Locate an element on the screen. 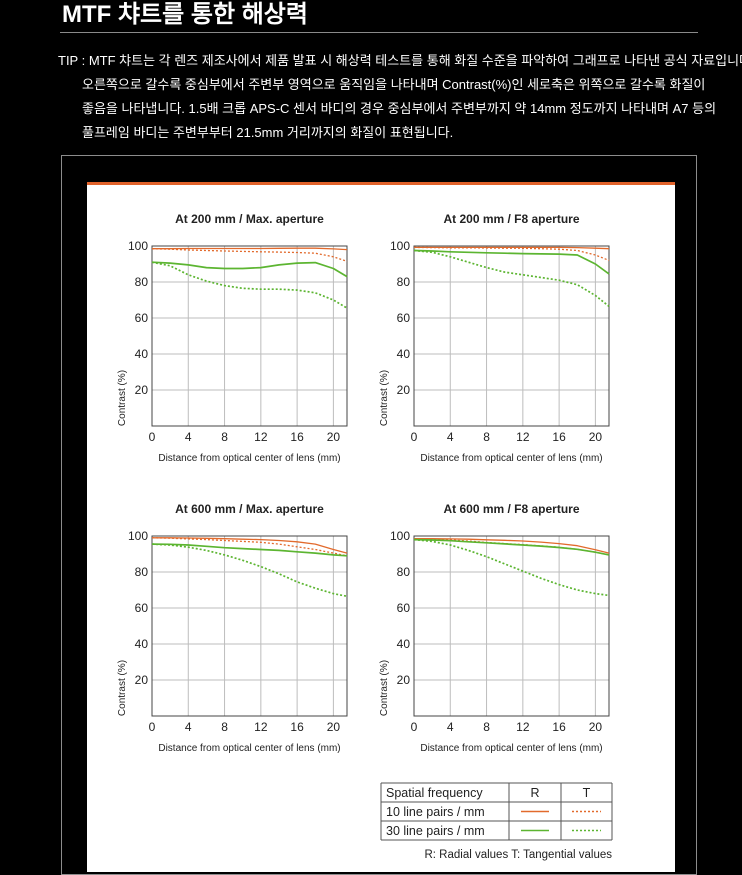 This screenshot has height=875, width=742. legend-row-label: 30 line pairs / mm is located at coordinates (435, 831).